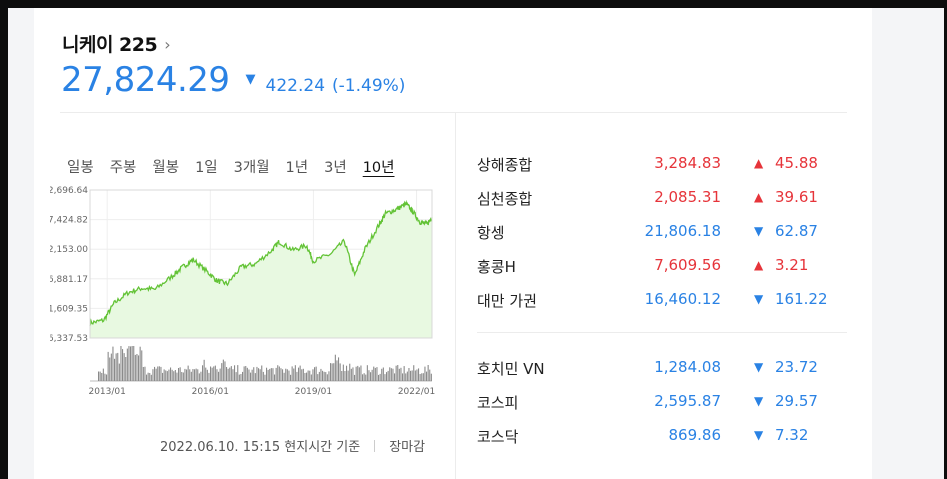 The image size is (947, 479). Describe the element at coordinates (166, 168) in the screenshot. I see `tab-monthly: 월봉` at that location.